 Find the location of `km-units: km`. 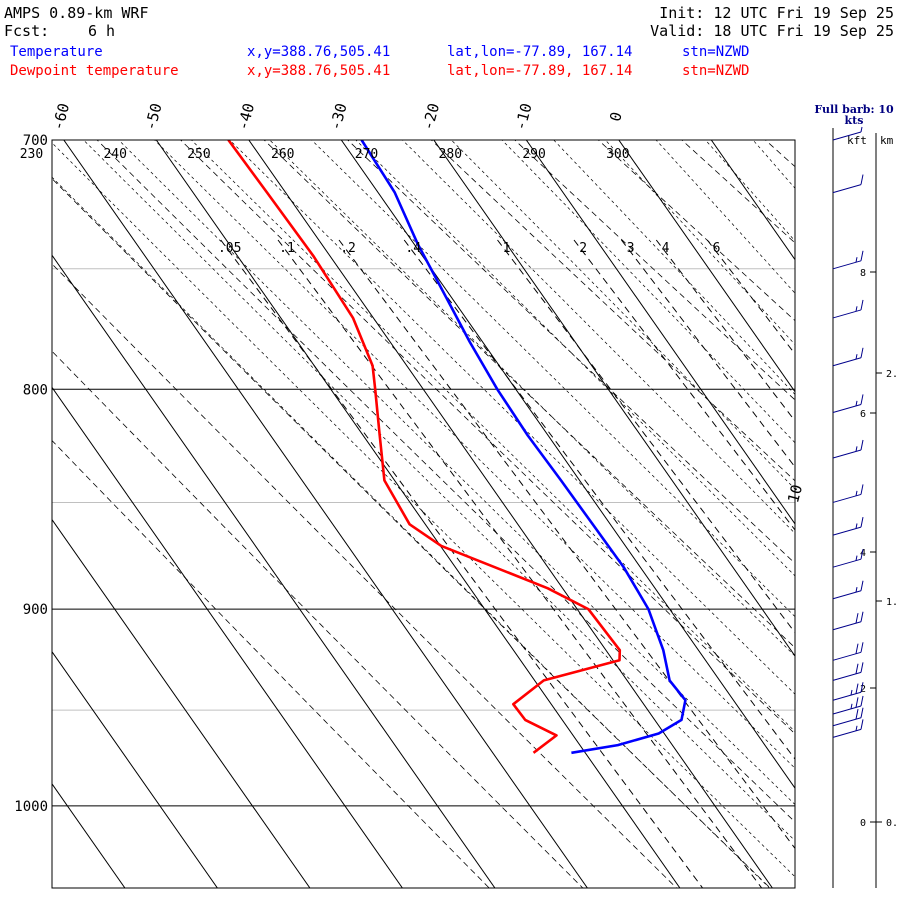

km-units: km is located at coordinates (887, 140).